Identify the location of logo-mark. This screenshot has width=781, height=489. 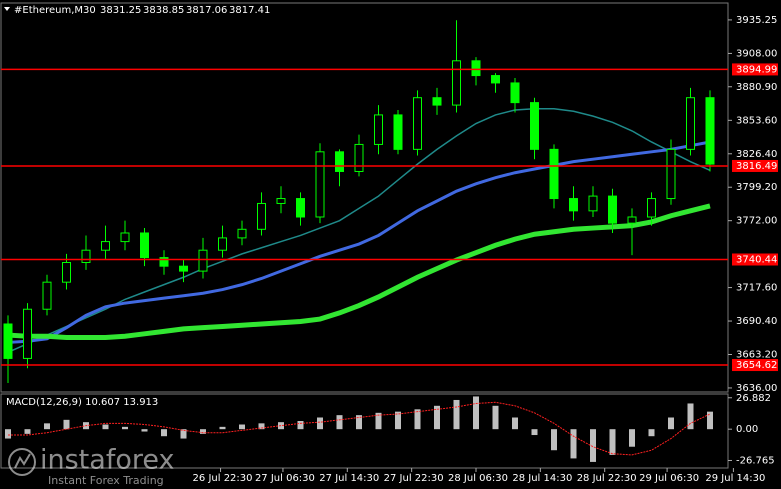
(22, 461).